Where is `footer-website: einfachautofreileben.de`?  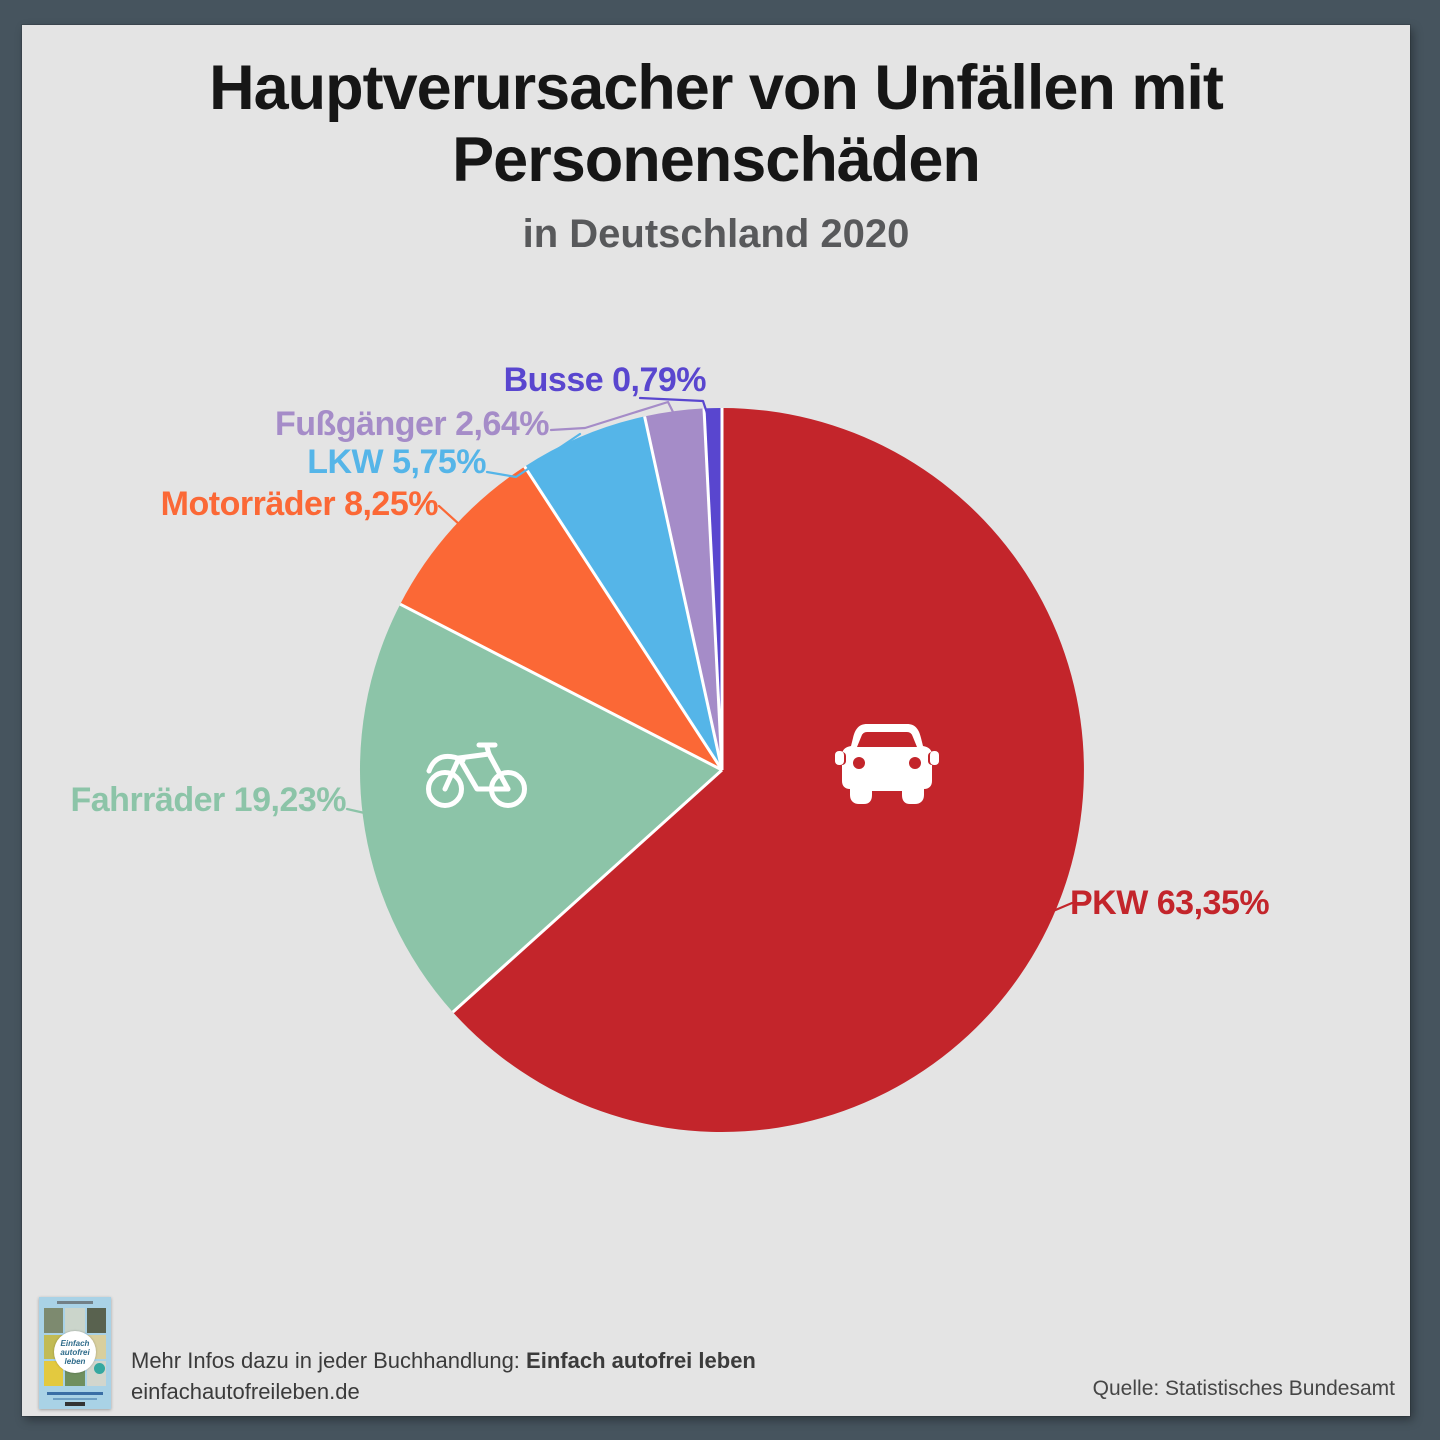 footer-website: einfachautofreileben.de is located at coordinates (245, 1391).